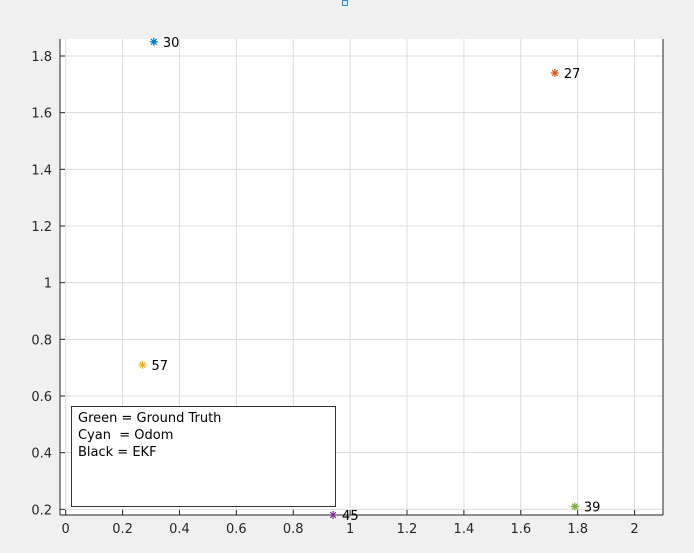 This screenshot has height=553, width=694. Describe the element at coordinates (159, 366) in the screenshot. I see `point-label: 57` at that location.